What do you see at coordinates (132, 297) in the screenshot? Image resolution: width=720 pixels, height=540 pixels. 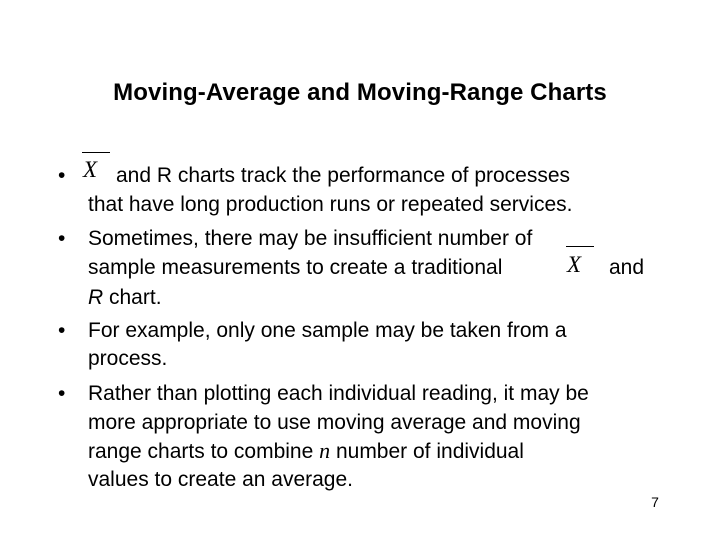 I see `bullet-2-line-3-rest: chart.` at bounding box center [132, 297].